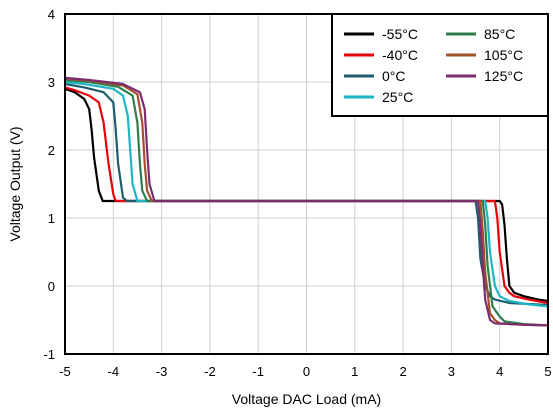 Image resolution: width=553 pixels, height=410 pixels. I want to click on x-tick-label: -2, so click(210, 371).